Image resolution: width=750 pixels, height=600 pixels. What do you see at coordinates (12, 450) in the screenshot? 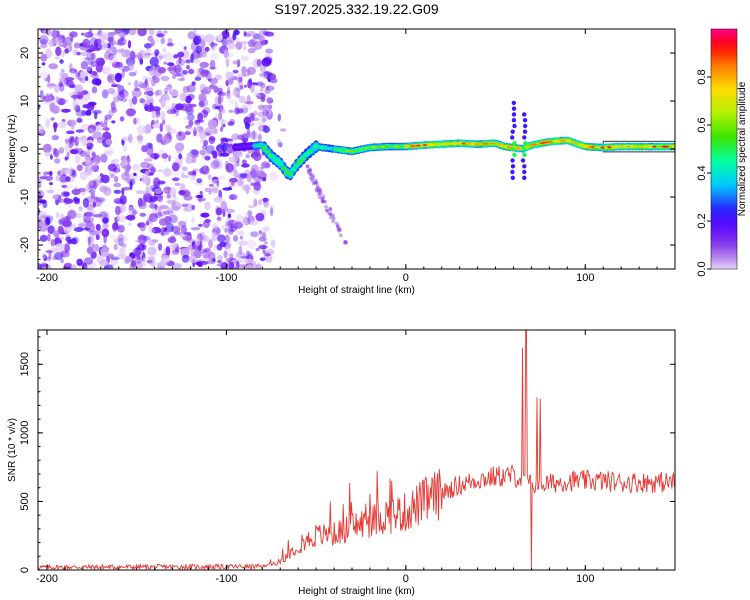
I see `y-axis-label: SNR (10 * v/v)` at bounding box center [12, 450].